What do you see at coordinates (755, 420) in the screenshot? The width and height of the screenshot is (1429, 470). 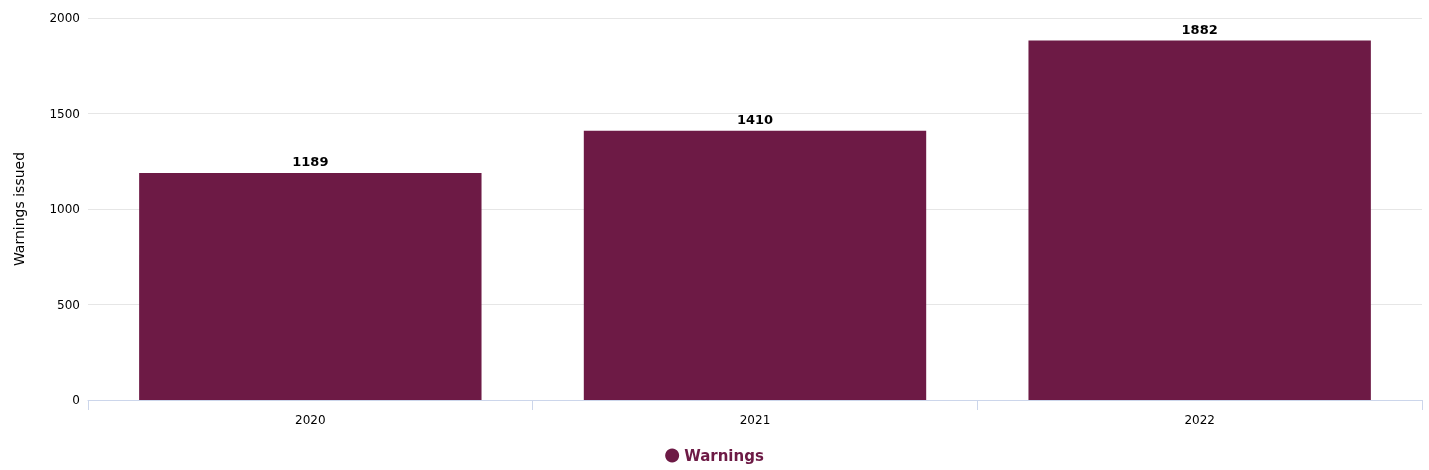 I see `x-tick-label: 2021` at bounding box center [755, 420].